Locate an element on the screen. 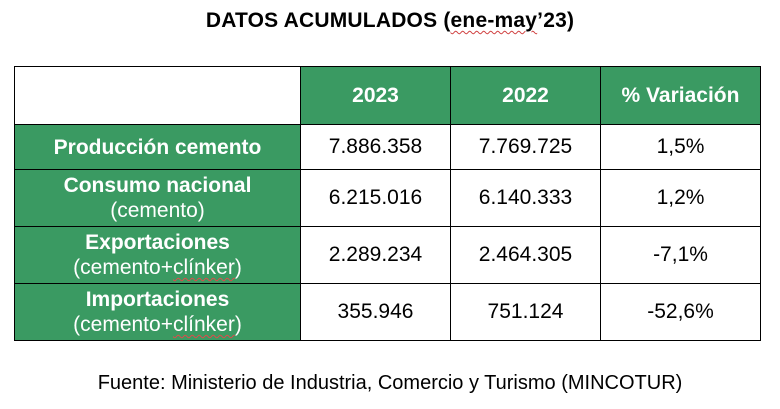 The width and height of the screenshot is (780, 409). row-label-cell: Consumo nacional (cemento) is located at coordinates (157, 198).